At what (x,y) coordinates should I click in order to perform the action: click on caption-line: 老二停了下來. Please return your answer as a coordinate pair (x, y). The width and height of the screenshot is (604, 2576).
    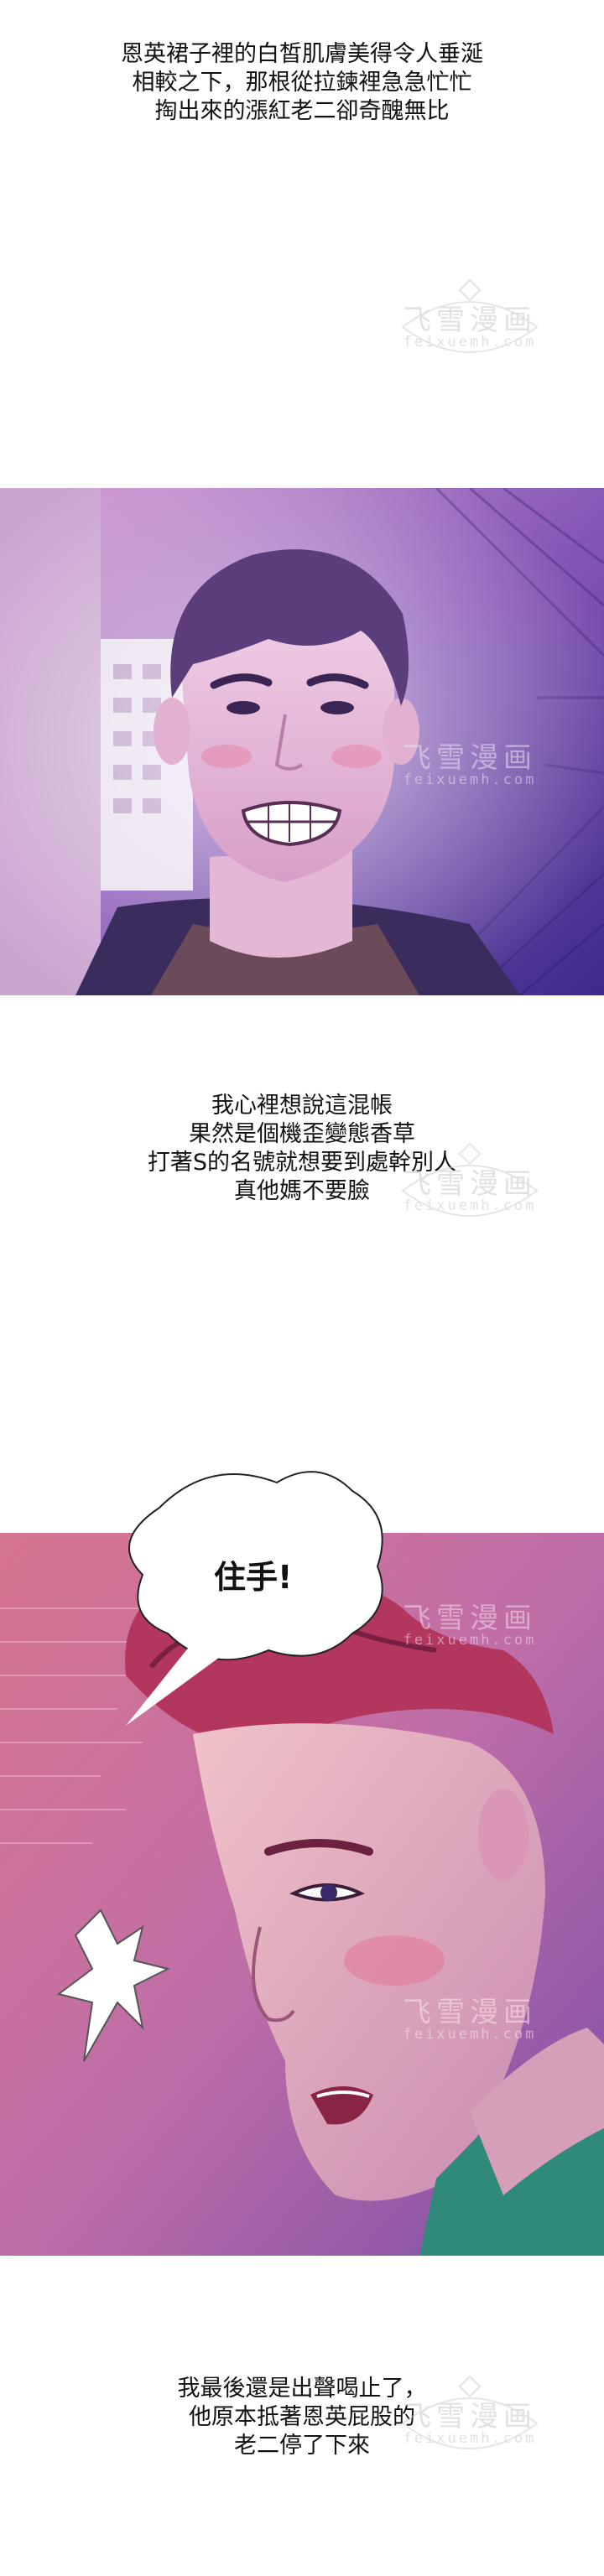
    Looking at the image, I should click on (302, 2446).